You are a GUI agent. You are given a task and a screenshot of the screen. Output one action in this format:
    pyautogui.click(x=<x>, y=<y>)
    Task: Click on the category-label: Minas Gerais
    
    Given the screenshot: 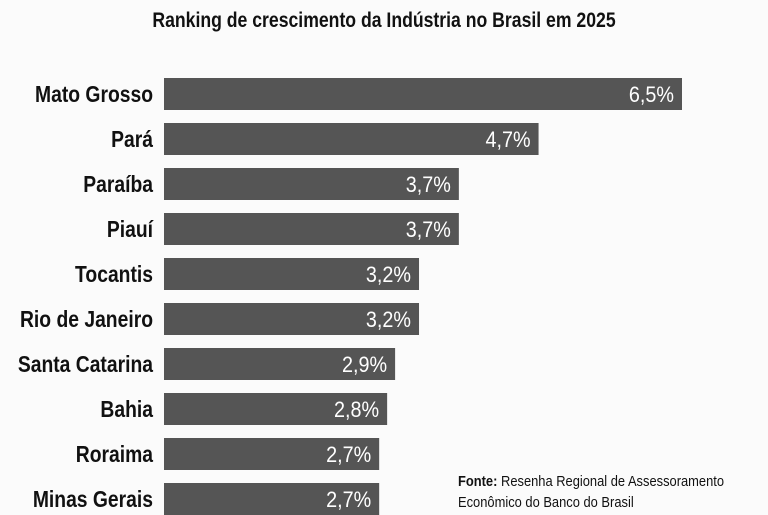 What is the action you would take?
    pyautogui.click(x=93, y=500)
    